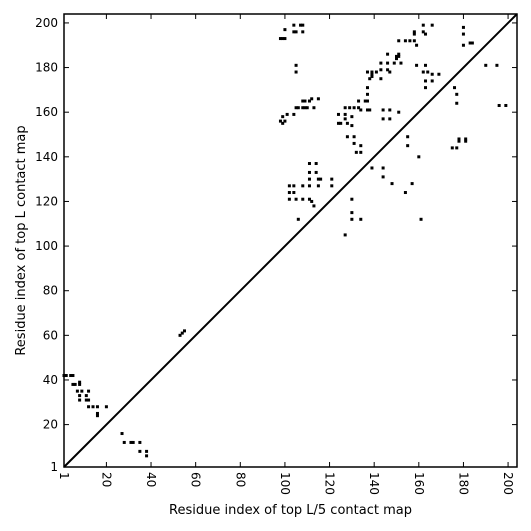  Describe the element at coordinates (285, 483) in the screenshot. I see `x-tick-label: 100` at that location.